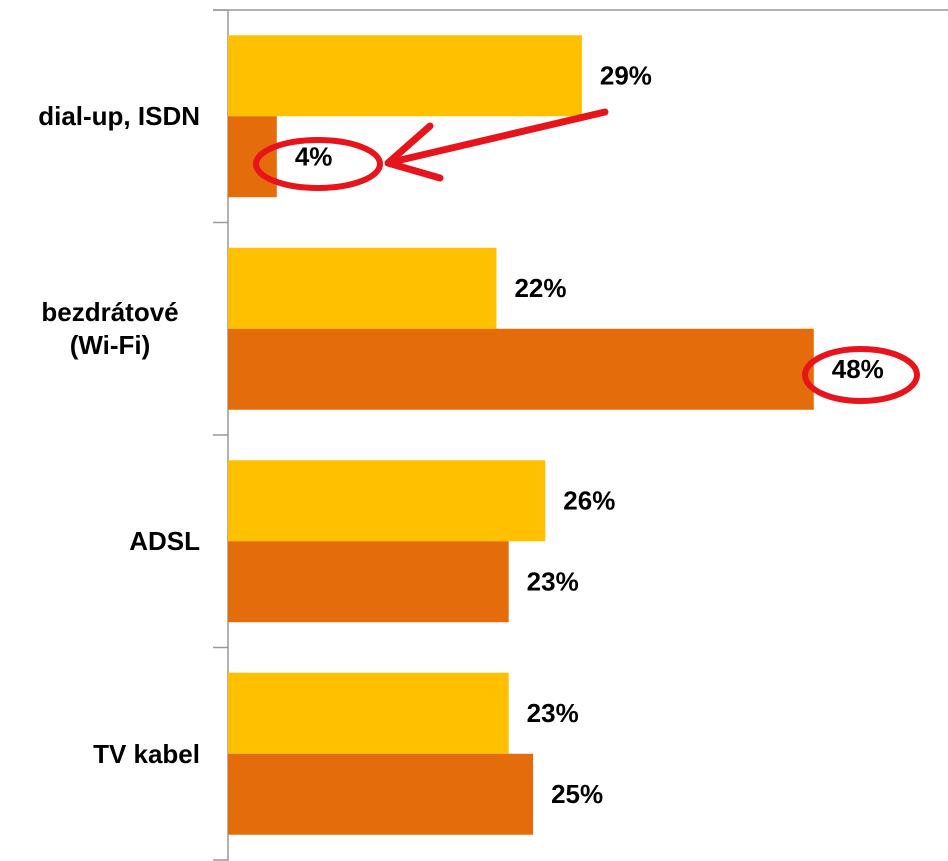 The height and width of the screenshot is (861, 948). What do you see at coordinates (414, 152) in the screenshot?
I see `arrow-head` at bounding box center [414, 152].